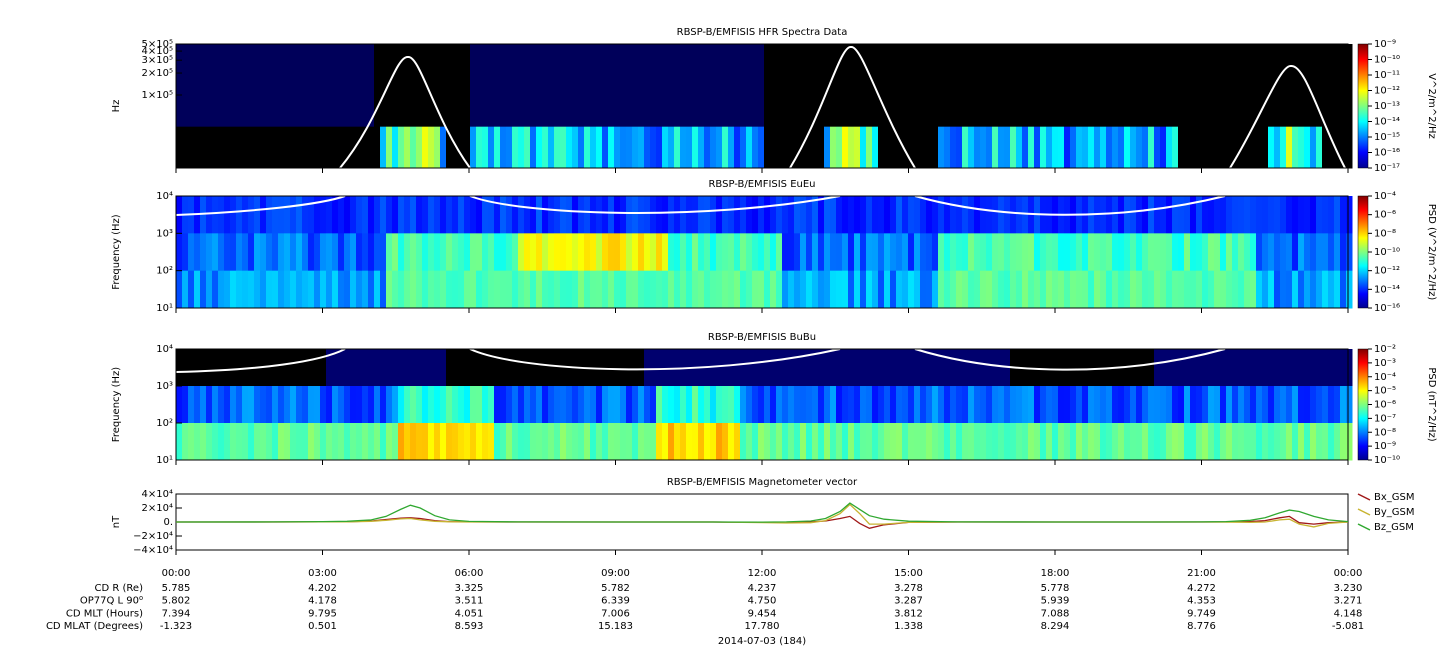  What do you see at coordinates (164, 308) in the screenshot?
I see `y-tick-label: 10¹` at bounding box center [164, 308].